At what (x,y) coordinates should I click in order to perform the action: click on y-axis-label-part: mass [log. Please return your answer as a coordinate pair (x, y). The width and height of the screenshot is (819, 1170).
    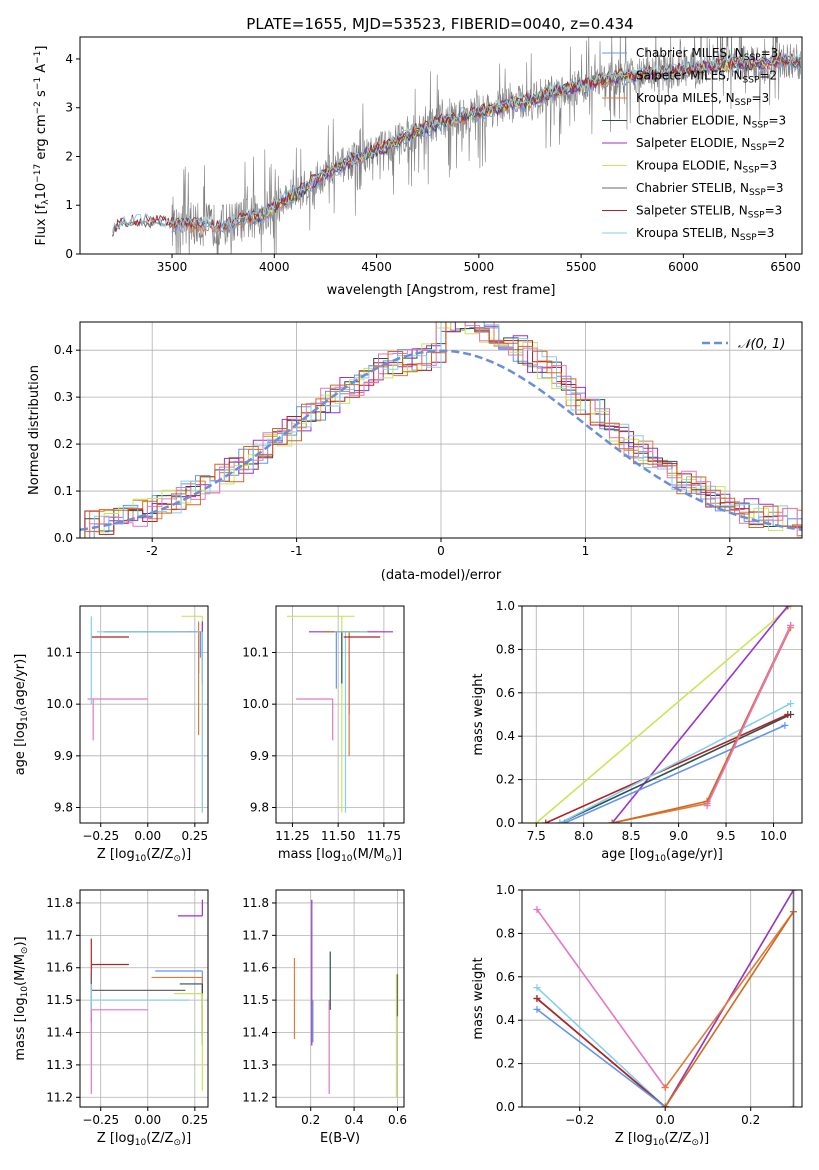
    Looking at the image, I should click on (20, 1028).